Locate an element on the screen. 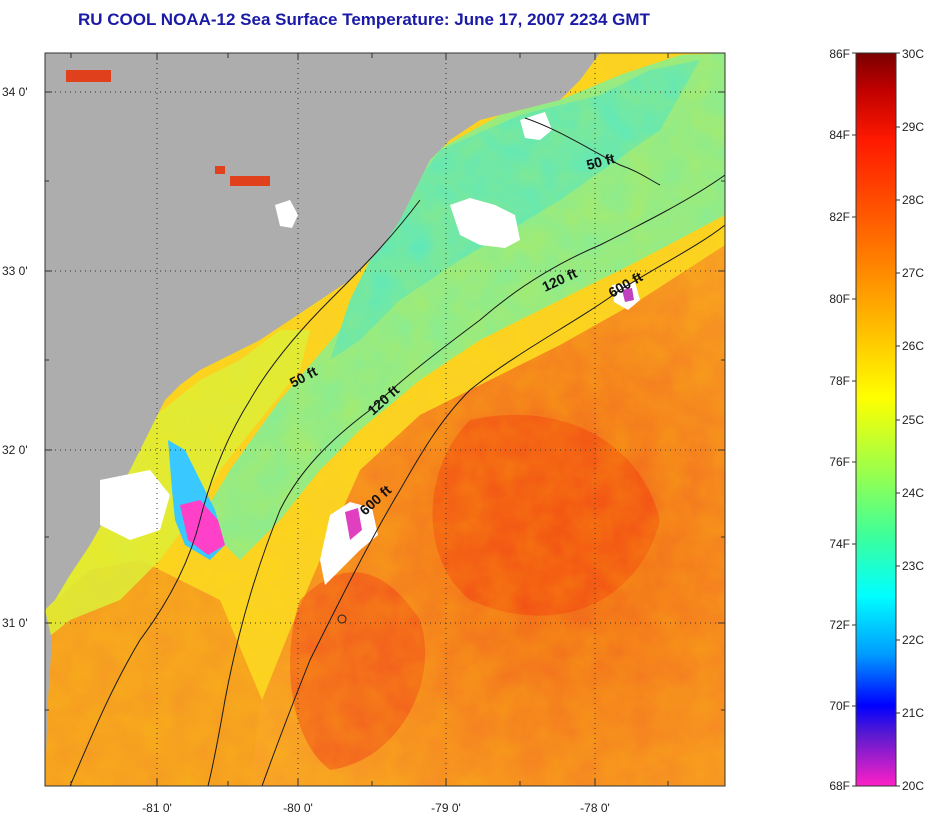  cb-f-84: 84F is located at coordinates (839, 135).